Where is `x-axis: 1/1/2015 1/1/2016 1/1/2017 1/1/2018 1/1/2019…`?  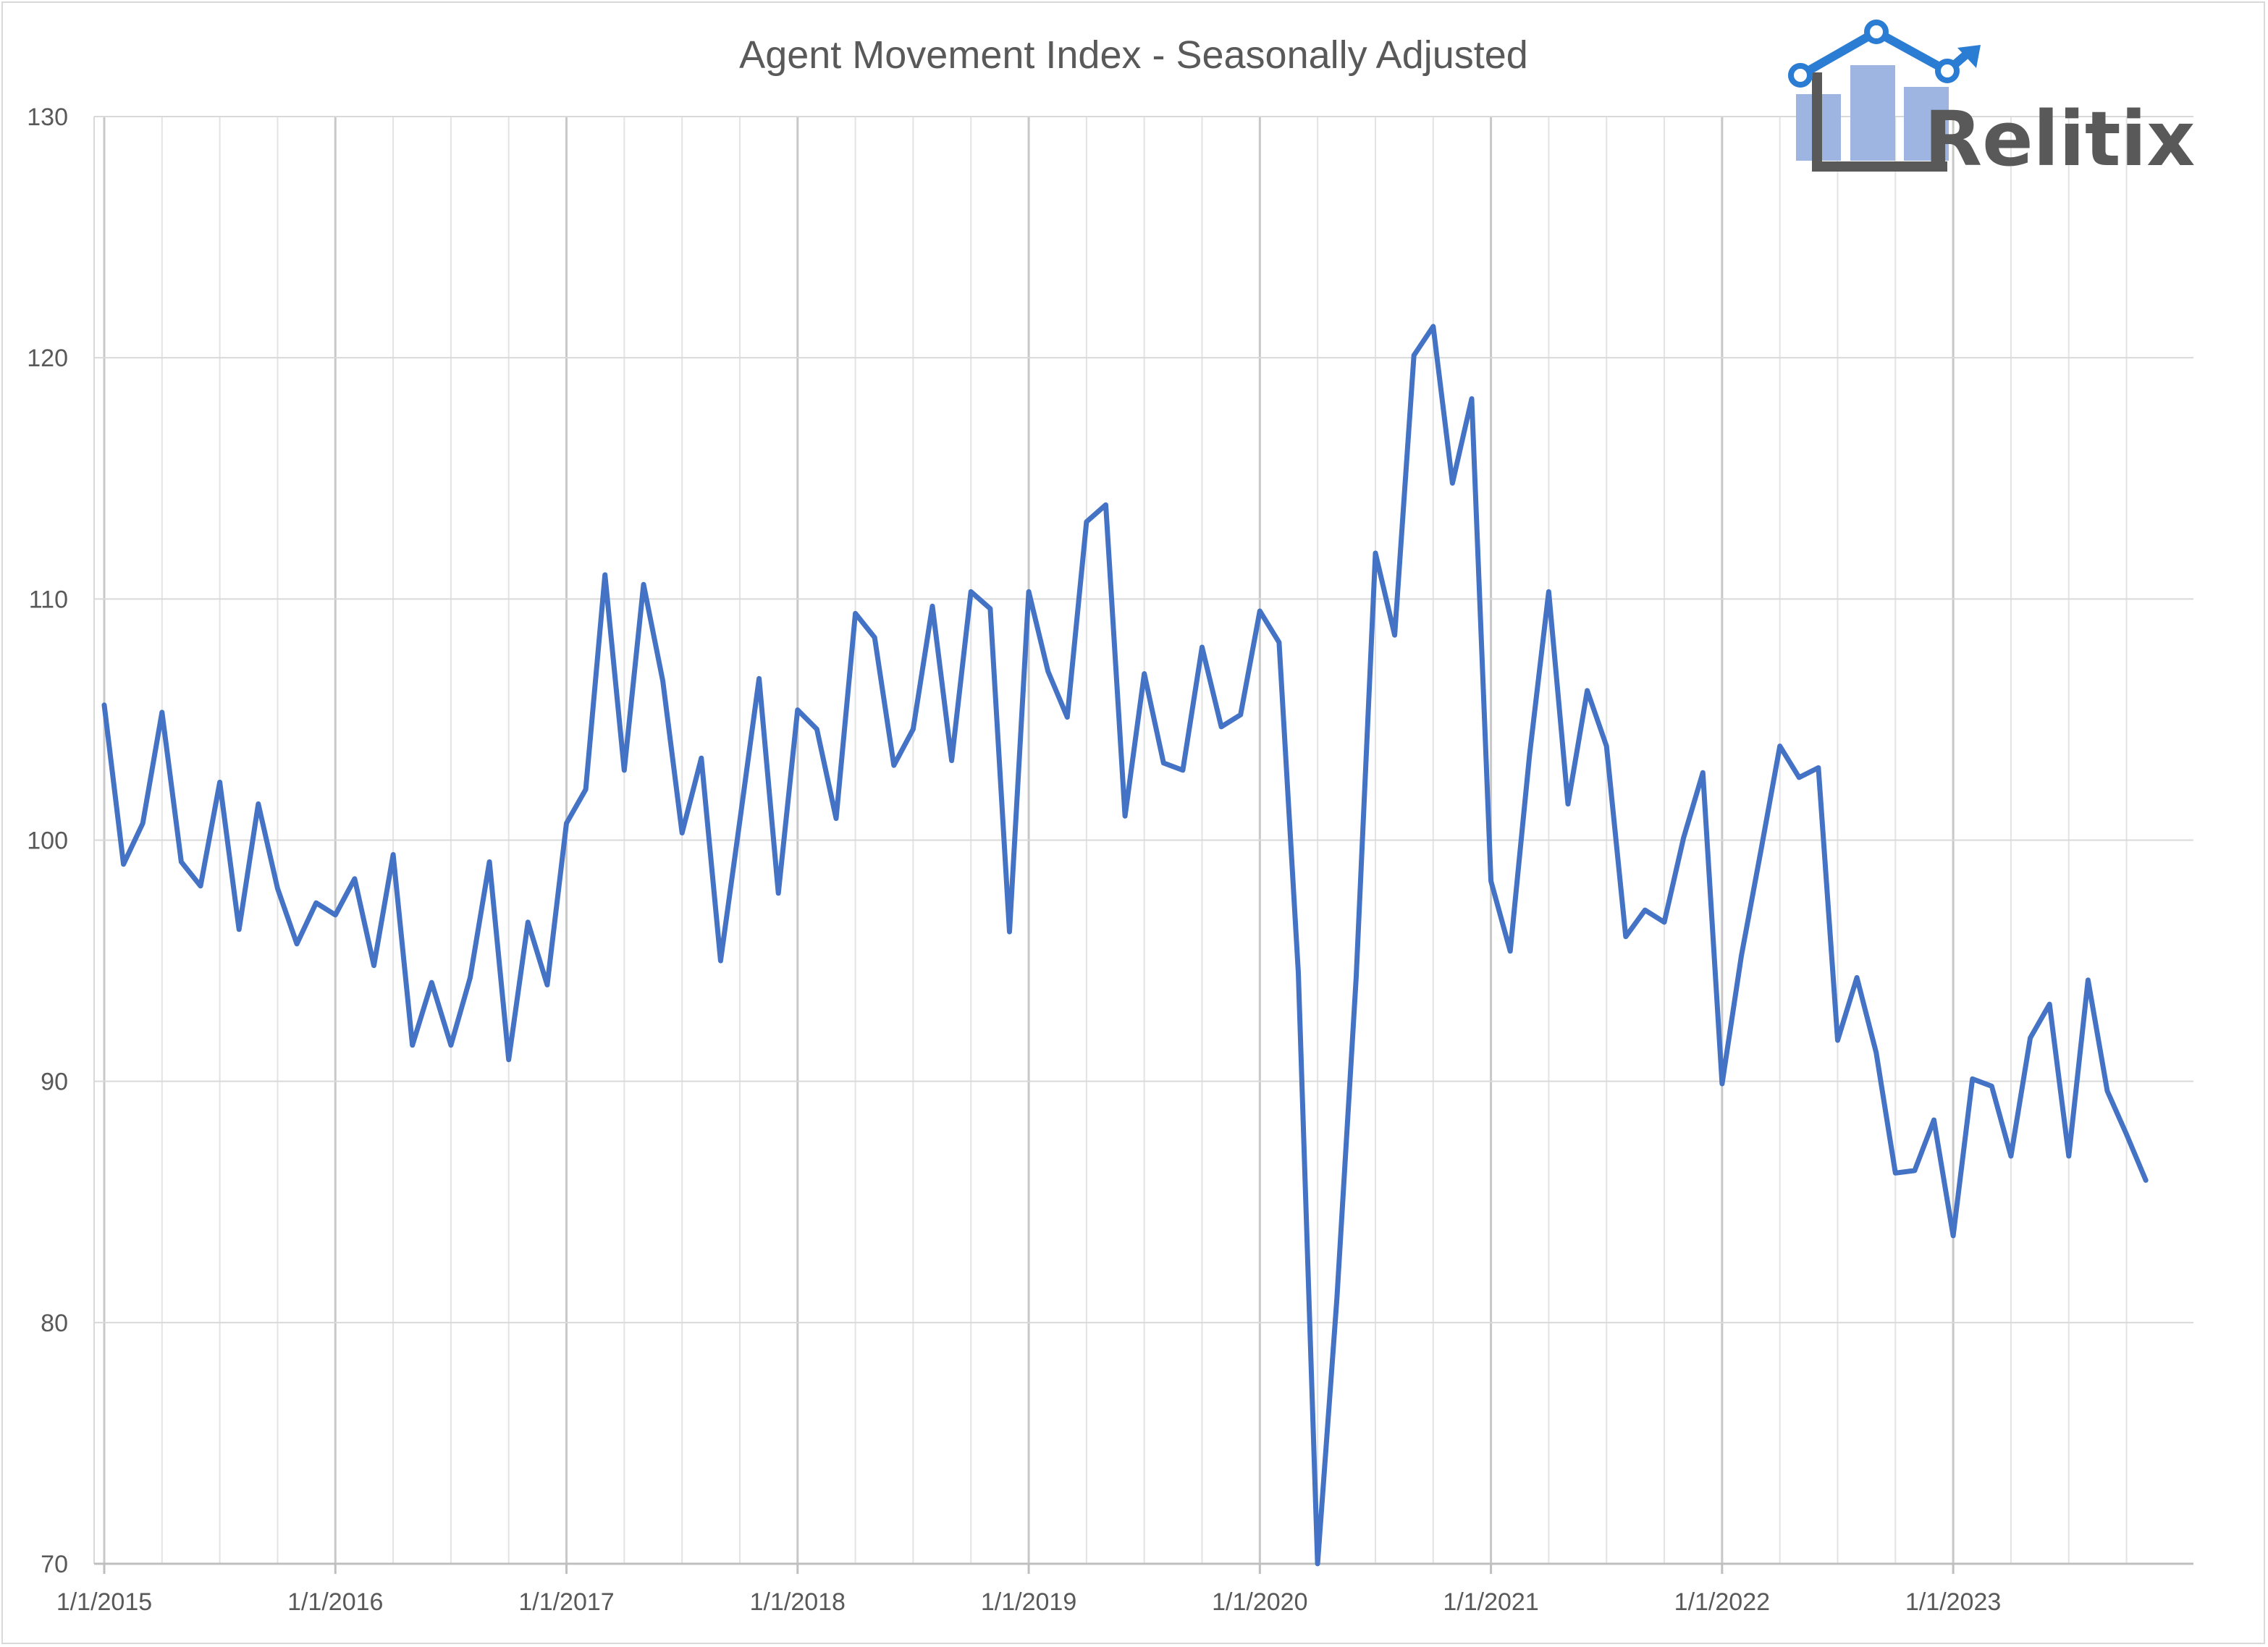
x-axis: 1/1/2015 1/1/2016 1/1/2017 1/1/2018 1/1/2019… is located at coordinates (1028, 1590).